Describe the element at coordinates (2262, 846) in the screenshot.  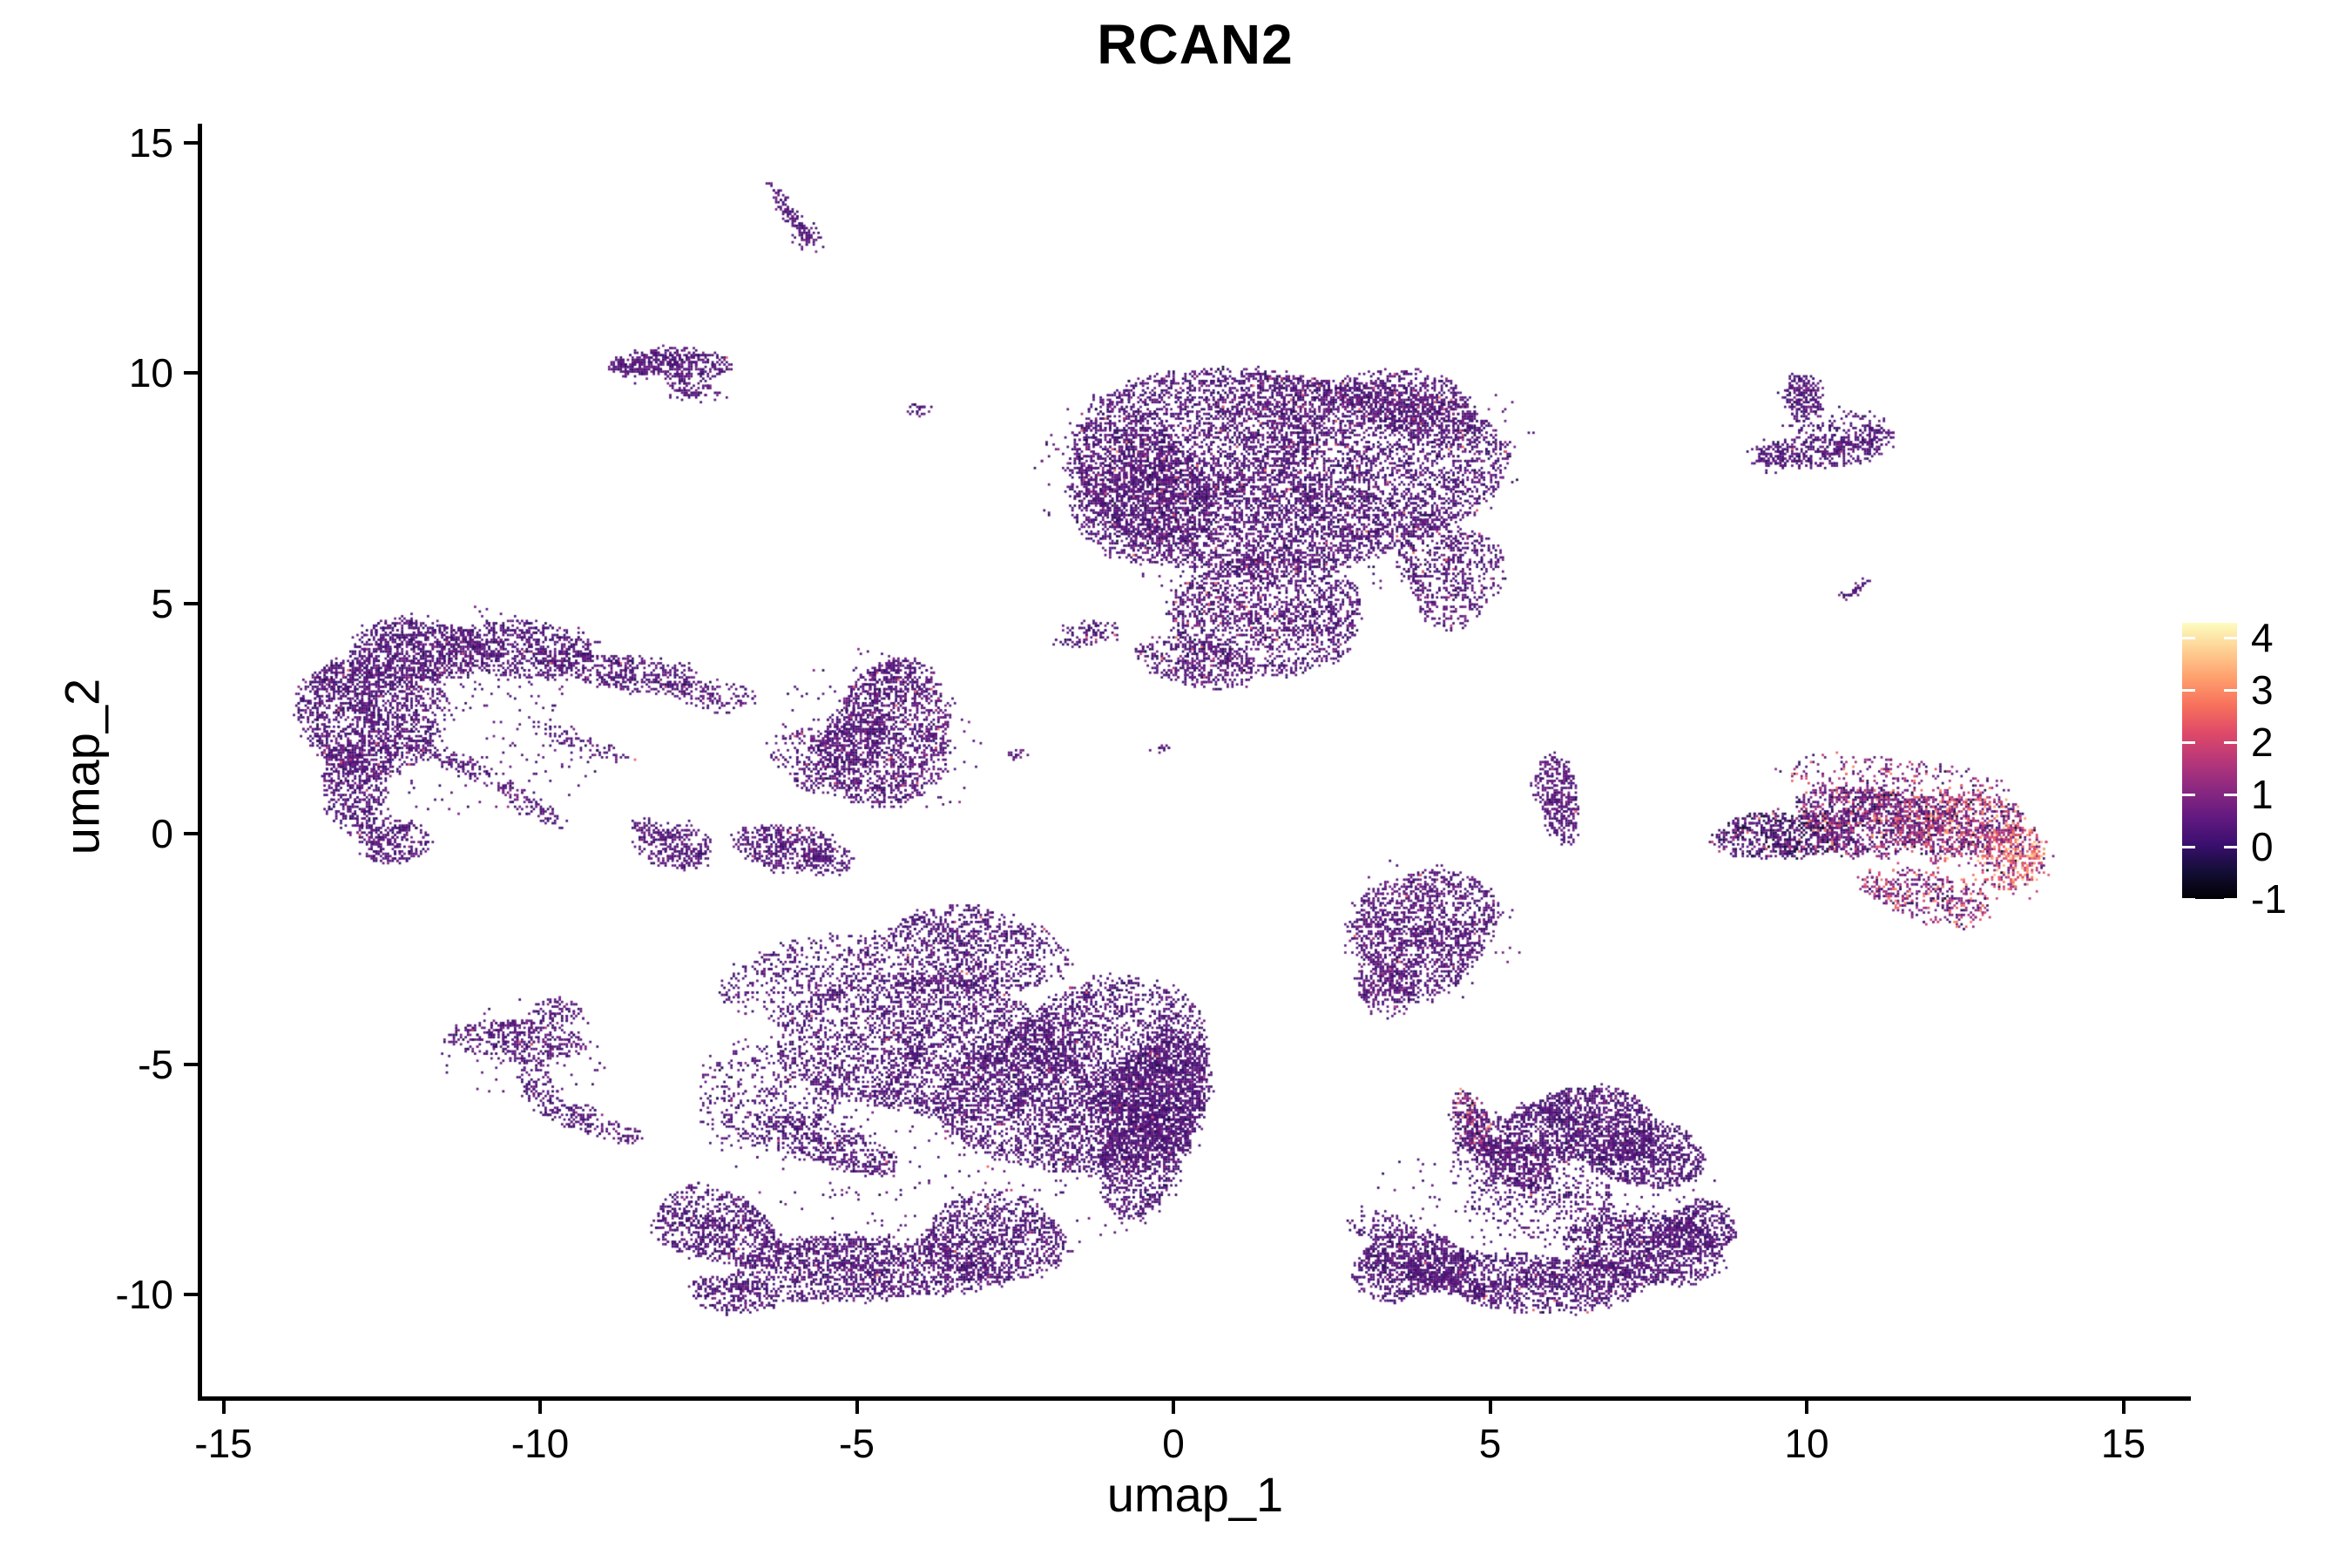
I see `colorbar-tick-label: 0` at that location.